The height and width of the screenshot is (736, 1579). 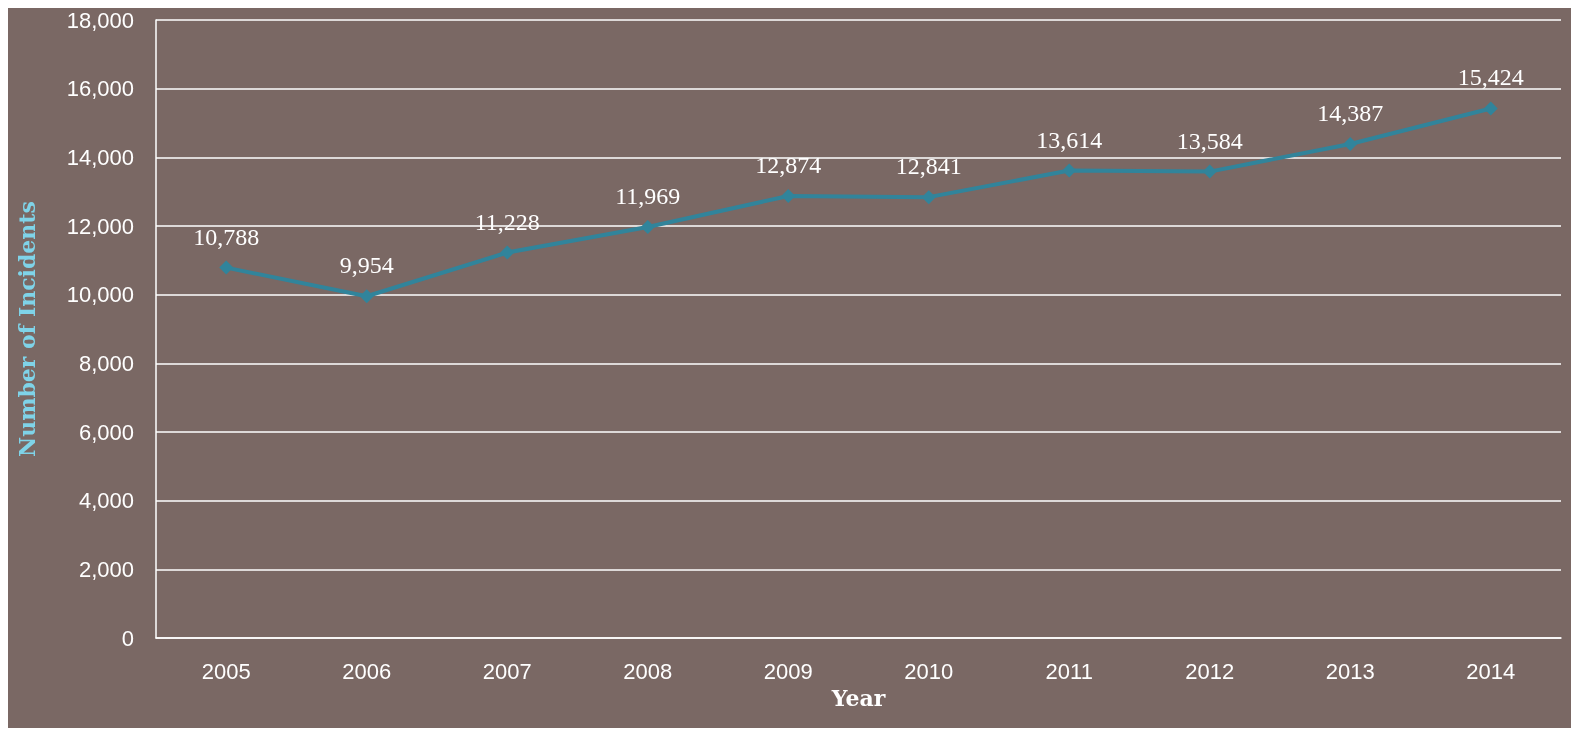 What do you see at coordinates (648, 196) in the screenshot?
I see `data-label: 11,969` at bounding box center [648, 196].